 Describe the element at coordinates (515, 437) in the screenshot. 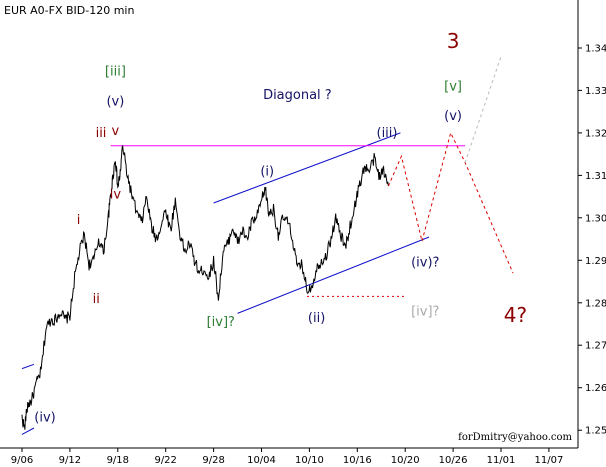

I see `author-credit: forDmitry@yahoo.com` at that location.